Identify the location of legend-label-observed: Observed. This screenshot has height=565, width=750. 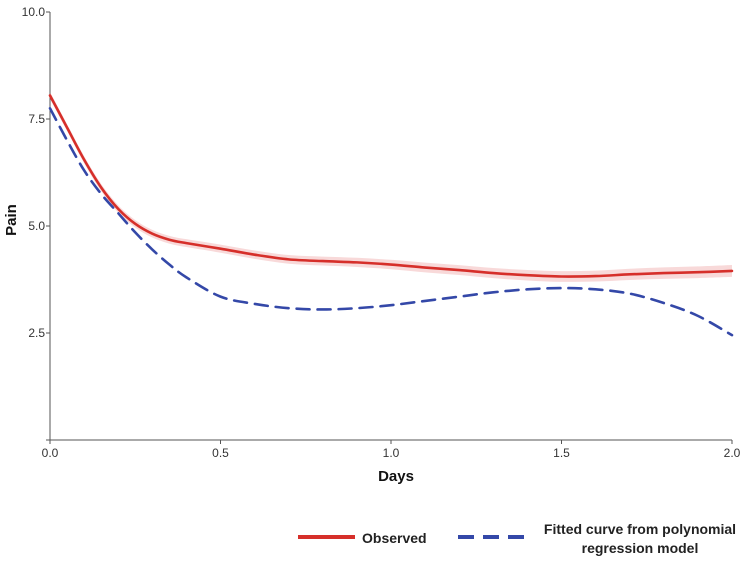
(394, 538).